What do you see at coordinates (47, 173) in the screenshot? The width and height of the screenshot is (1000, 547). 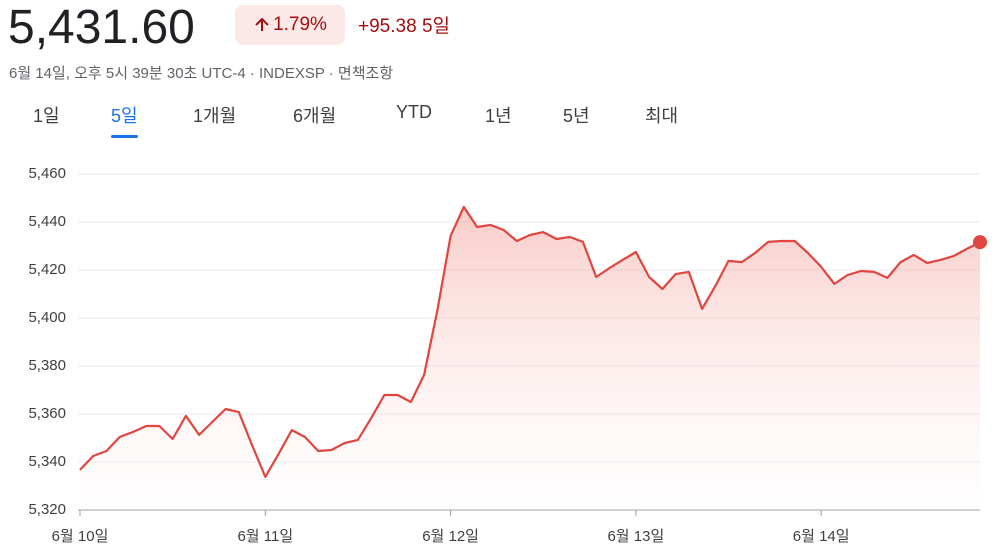 I see `y-tick-label: 5,460` at bounding box center [47, 173].